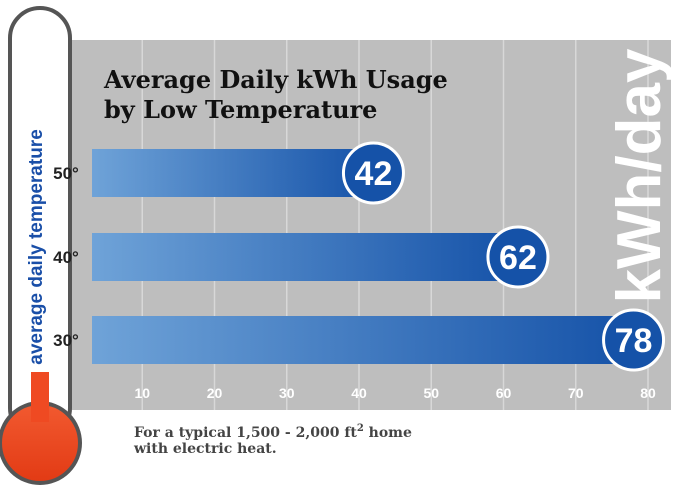 This screenshot has height=492, width=679. I want to click on x-tick-label-40: 40, so click(359, 393).